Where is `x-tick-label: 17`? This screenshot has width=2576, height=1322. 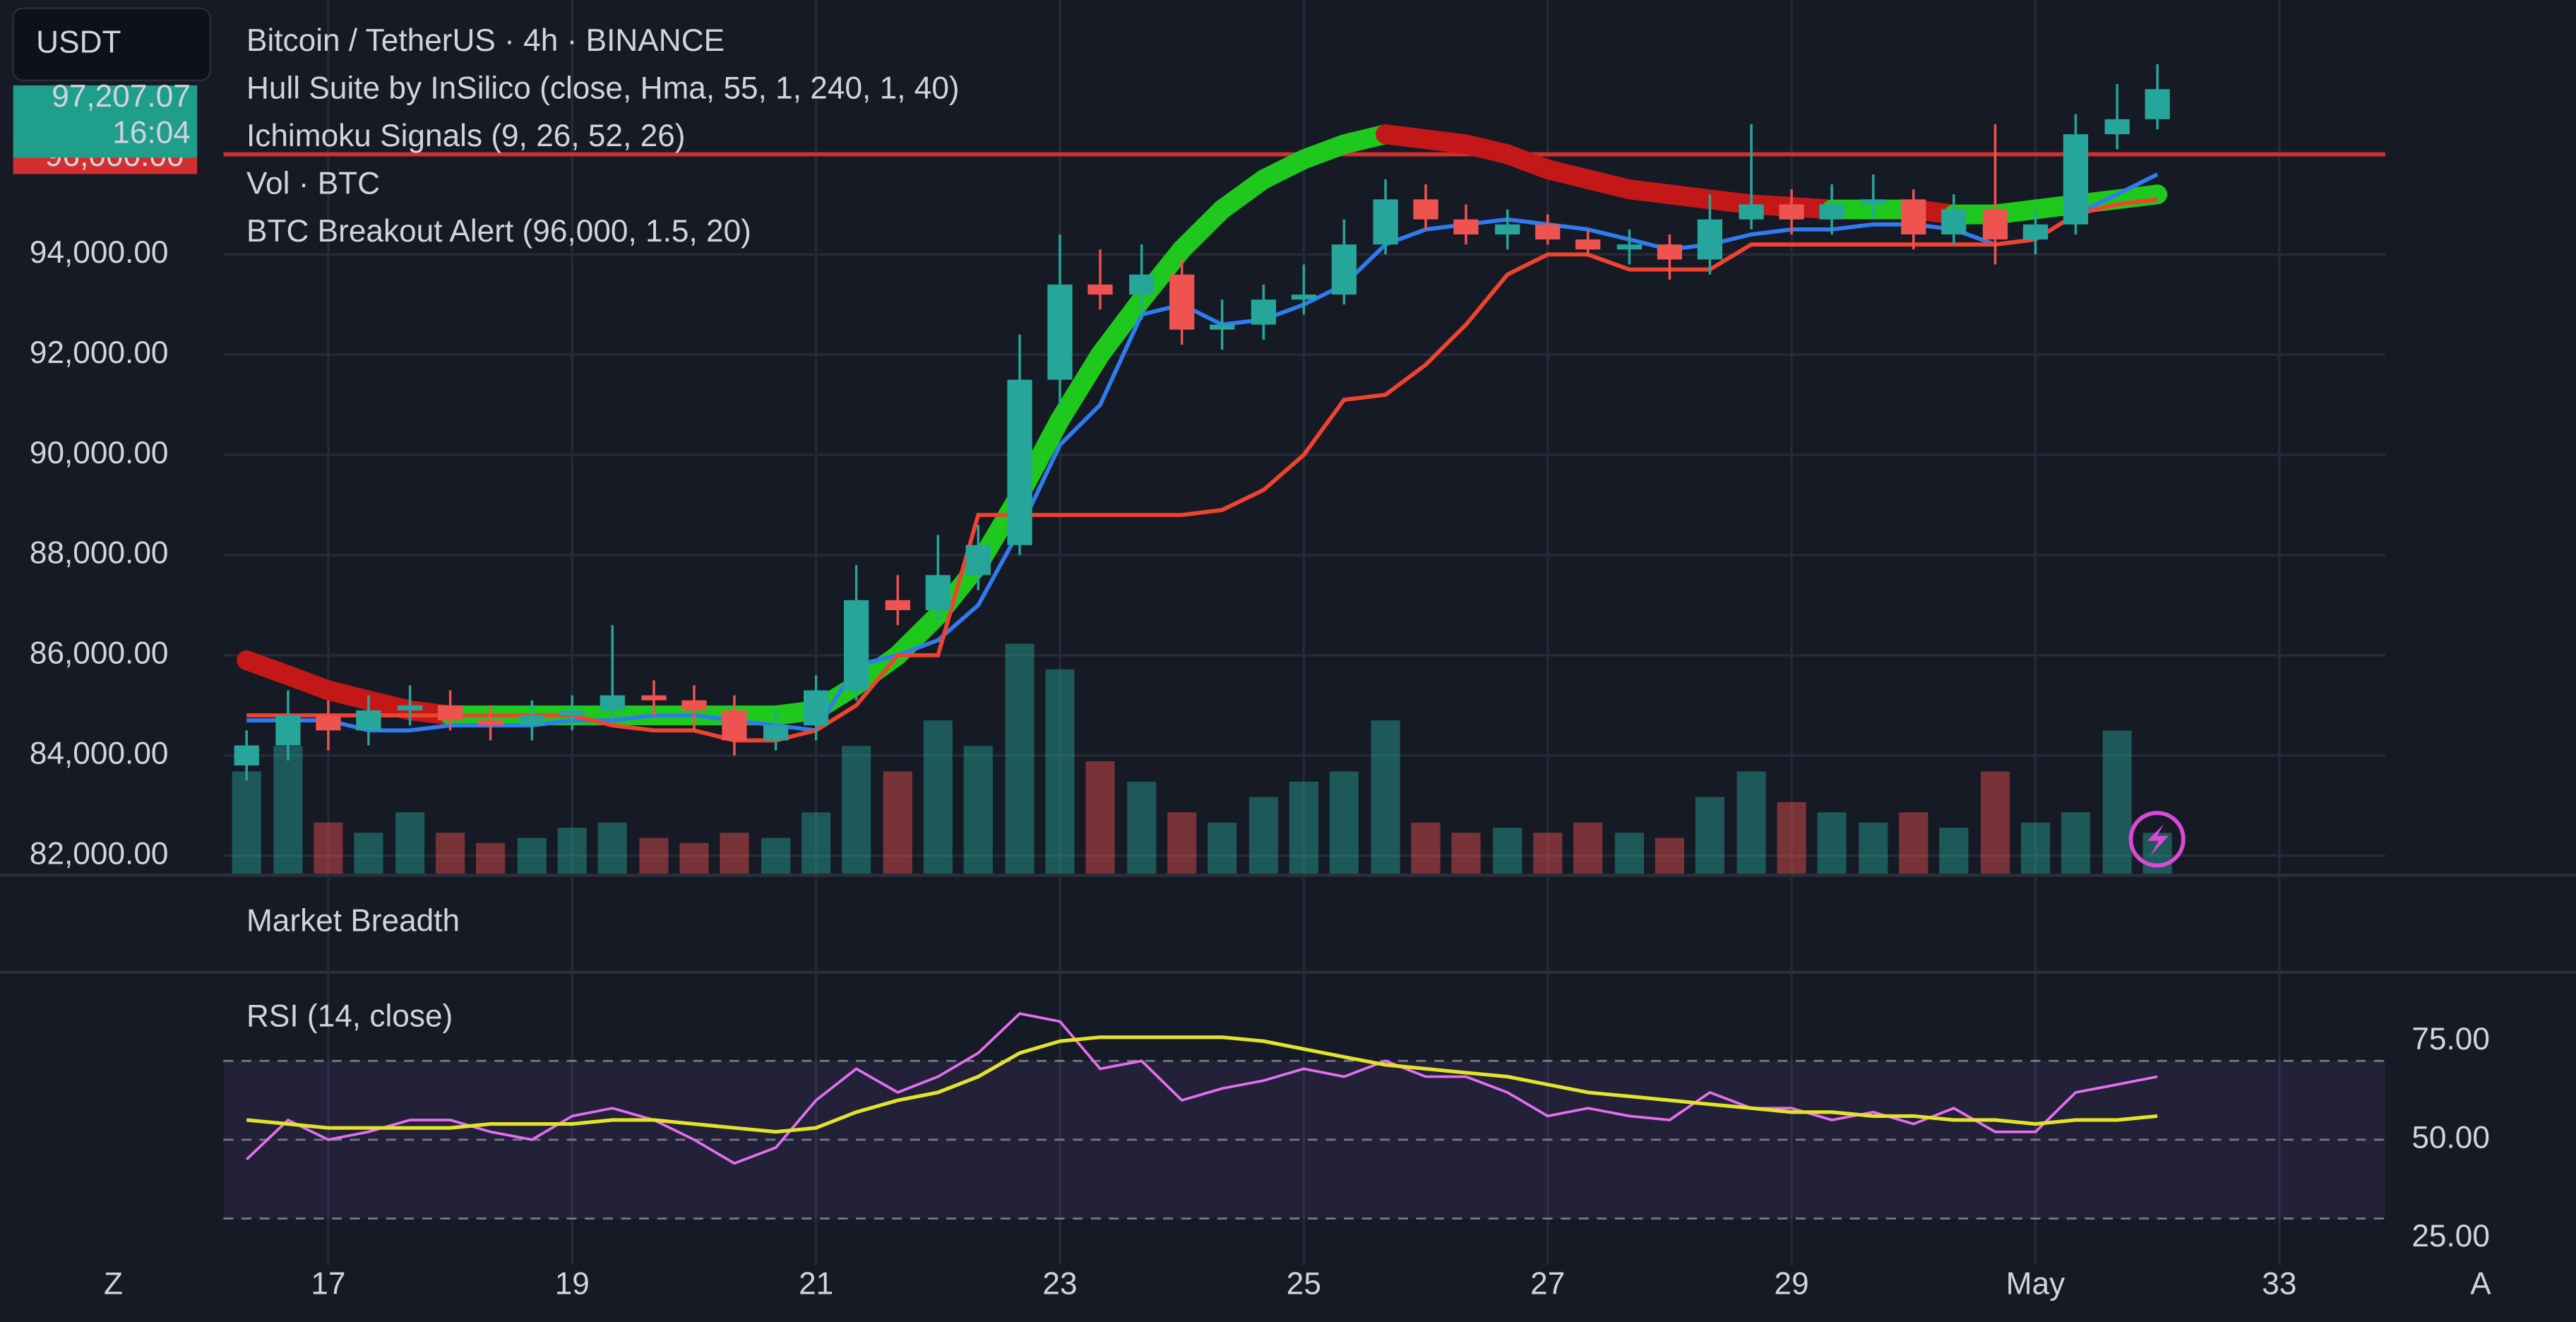
x-tick-label: 17 is located at coordinates (328, 1284).